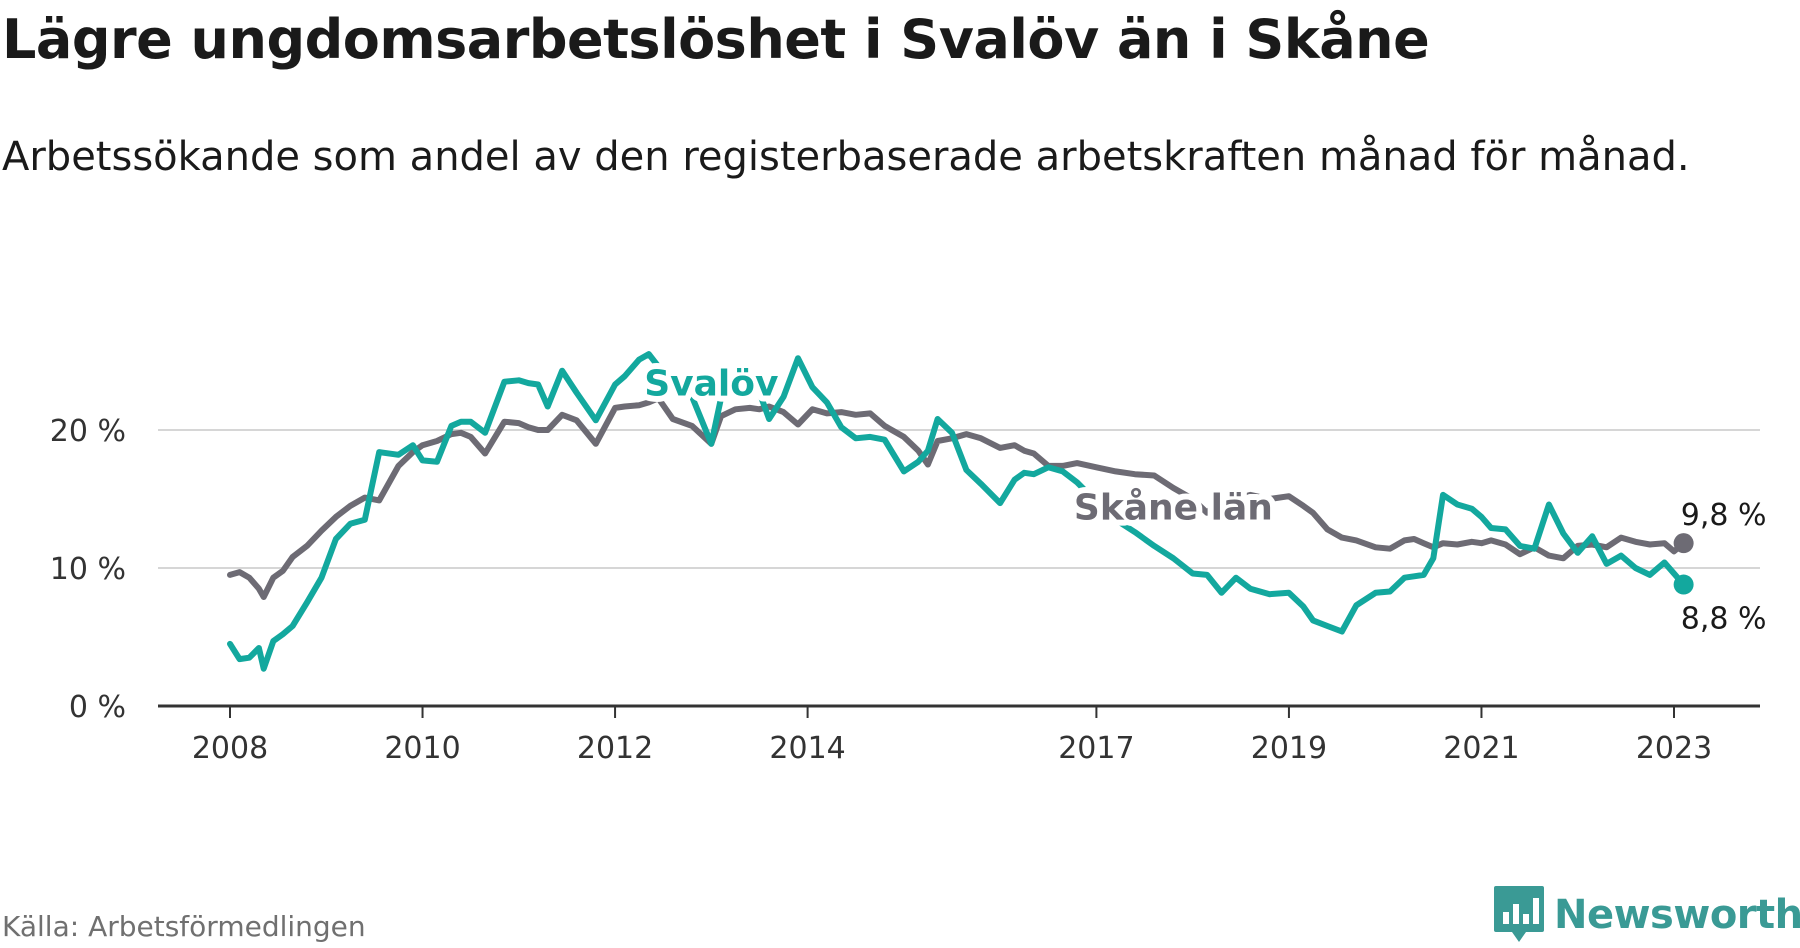 This screenshot has width=1800, height=948. What do you see at coordinates (1519, 914) in the screenshot?
I see `newsworthy-logo-icon` at bounding box center [1519, 914].